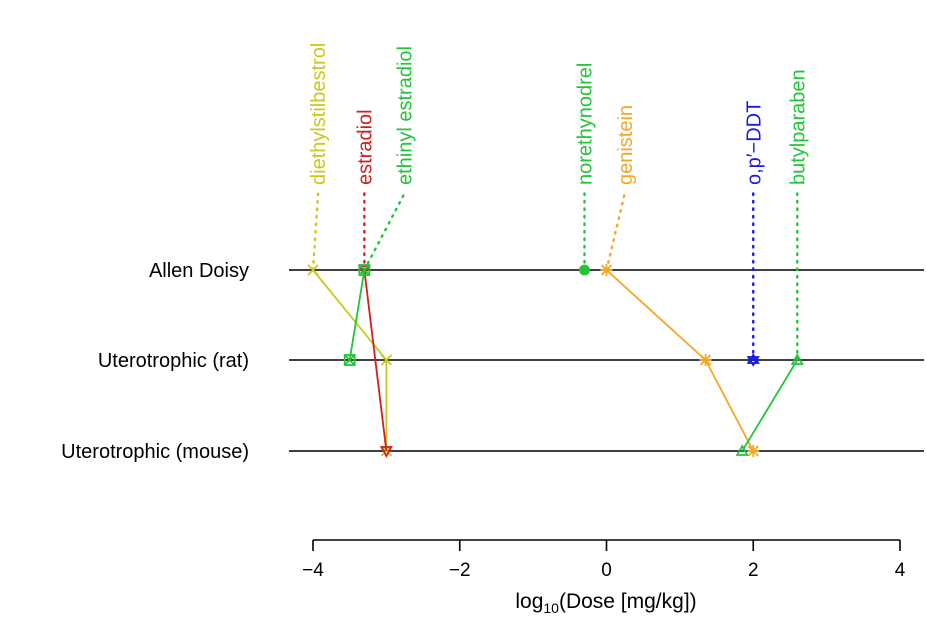 This screenshot has height=619, width=926. I want to click on series-line-butylparaben, so click(770, 405).